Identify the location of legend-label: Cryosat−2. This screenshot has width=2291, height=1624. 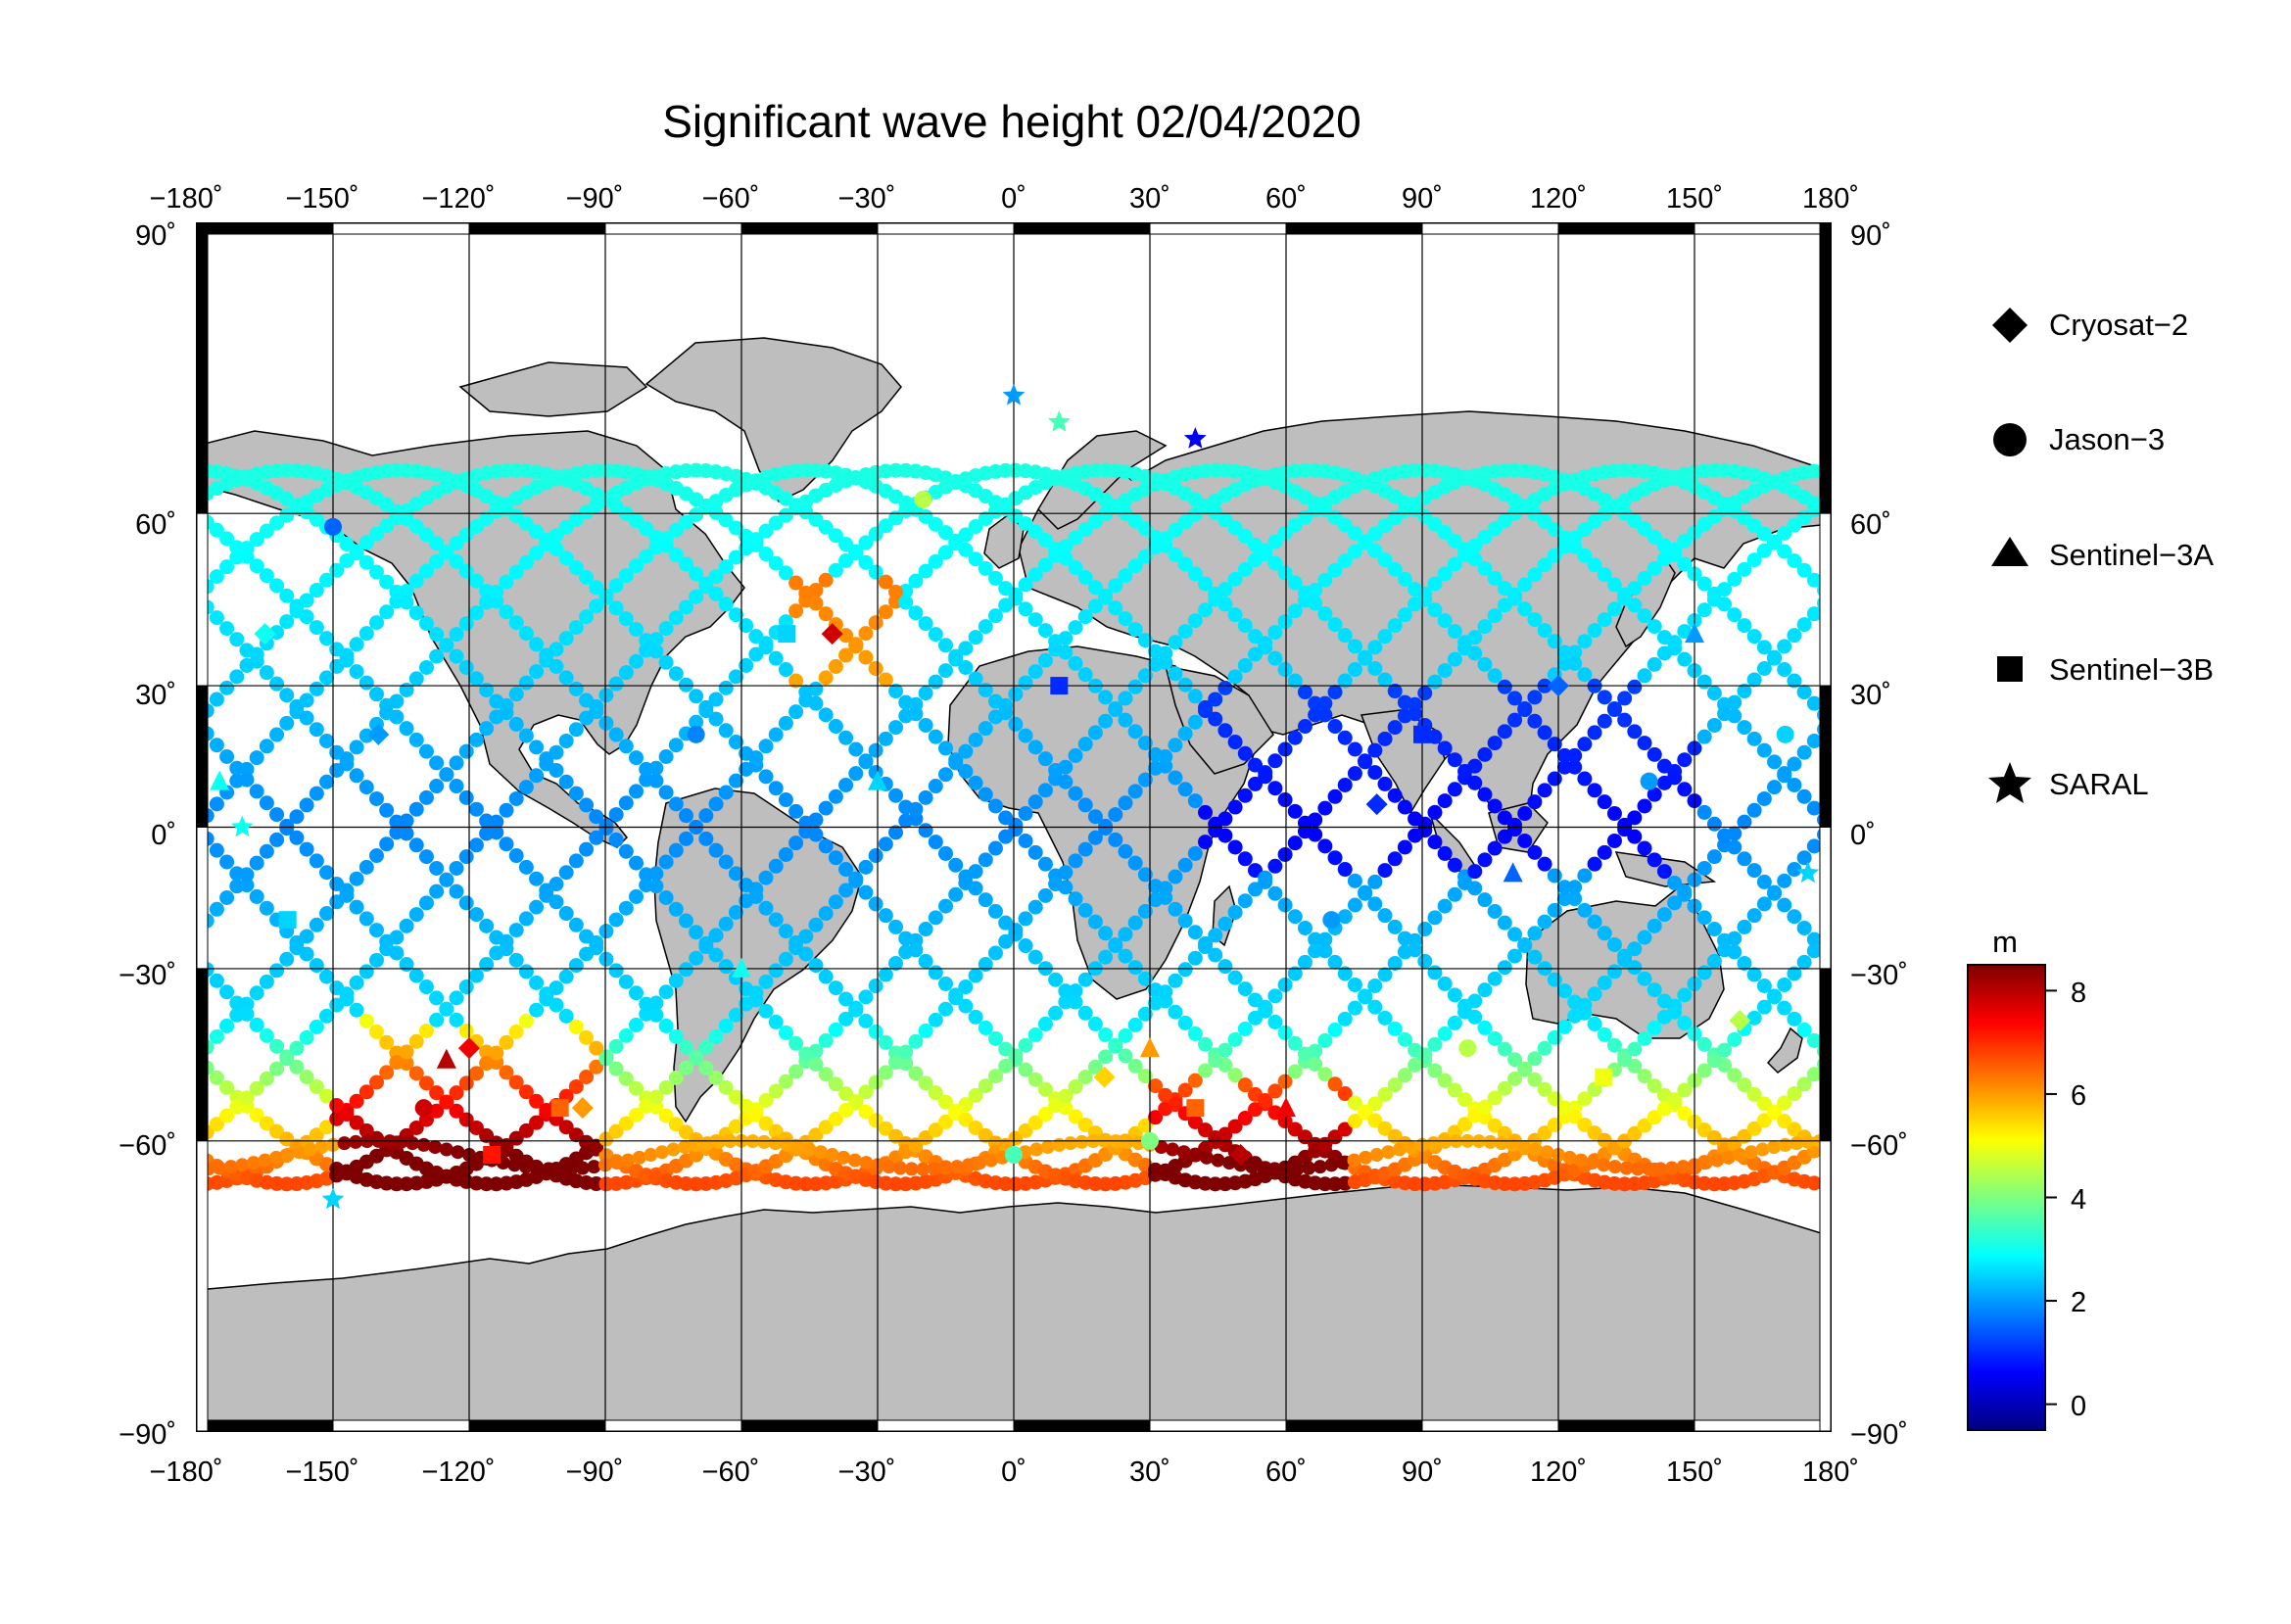
(2118, 325).